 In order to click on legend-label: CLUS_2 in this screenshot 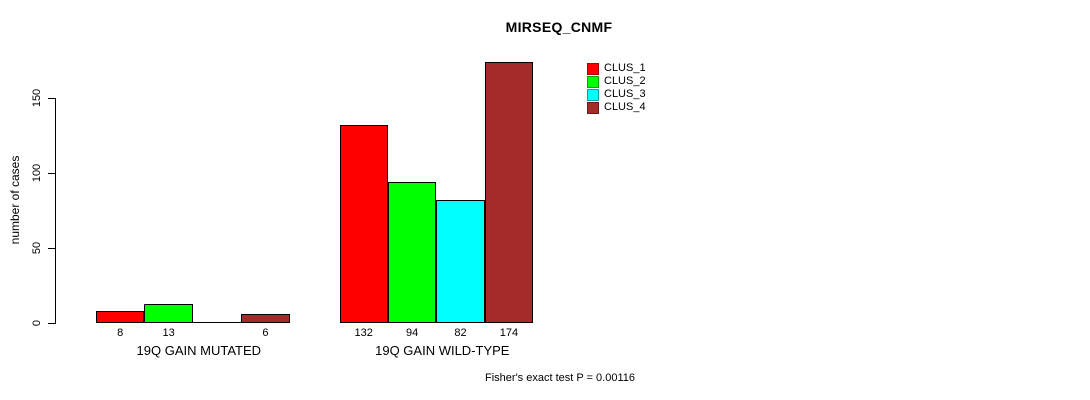, I will do `click(625, 81)`.